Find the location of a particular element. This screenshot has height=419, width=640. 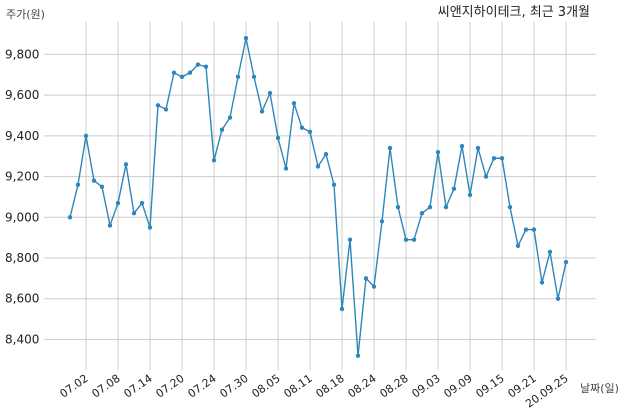

y-tick-label: 9,000 is located at coordinates (22, 217).